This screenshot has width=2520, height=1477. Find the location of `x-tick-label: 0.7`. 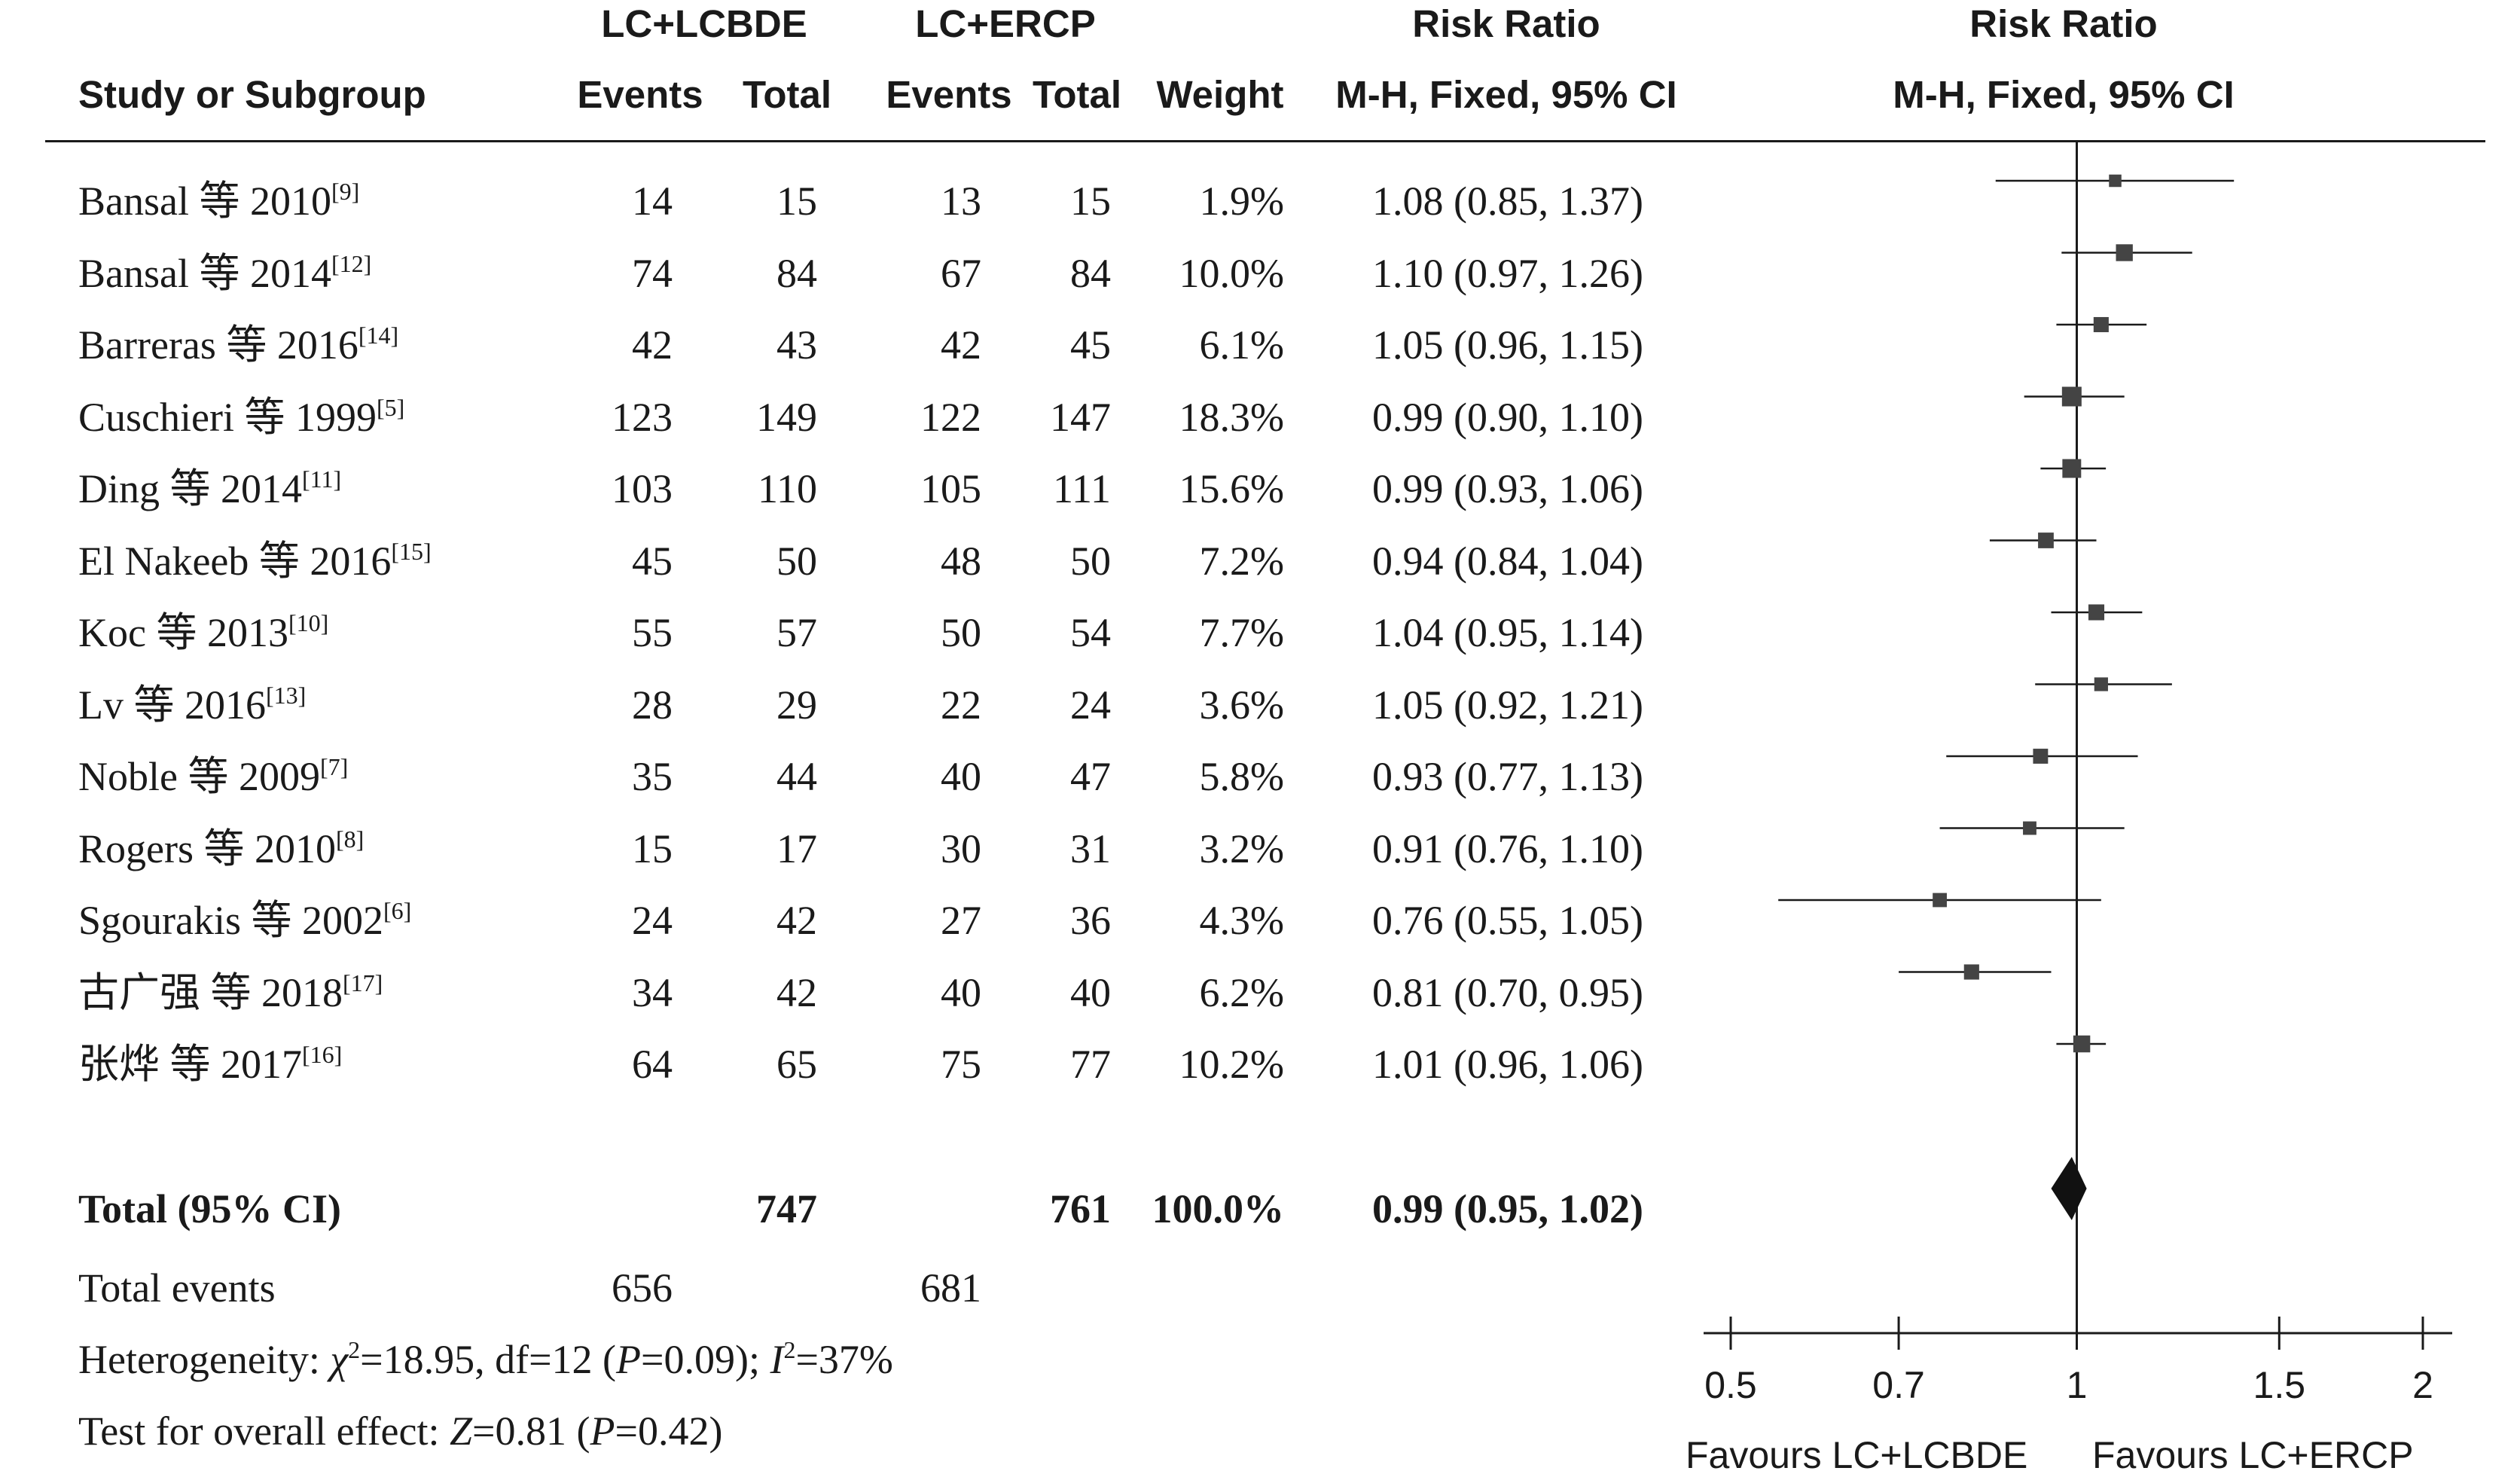

x-tick-label: 0.7 is located at coordinates (1898, 1385).